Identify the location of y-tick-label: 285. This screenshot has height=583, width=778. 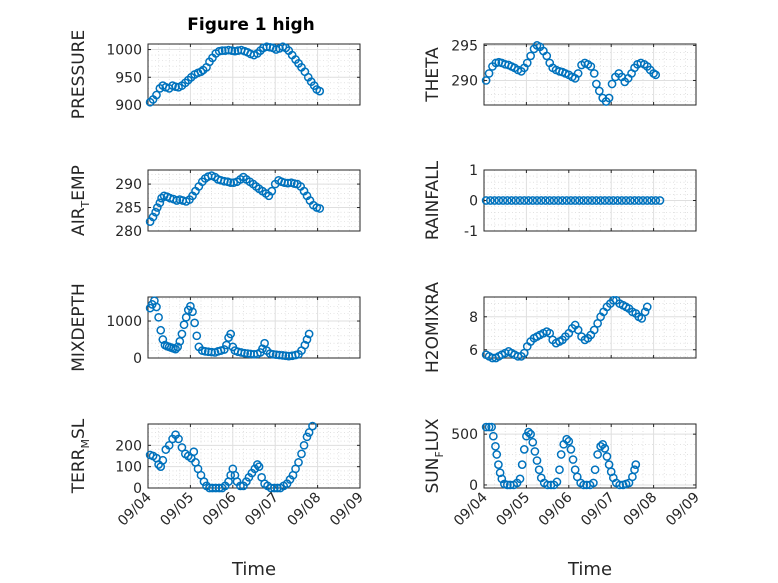
(128, 209).